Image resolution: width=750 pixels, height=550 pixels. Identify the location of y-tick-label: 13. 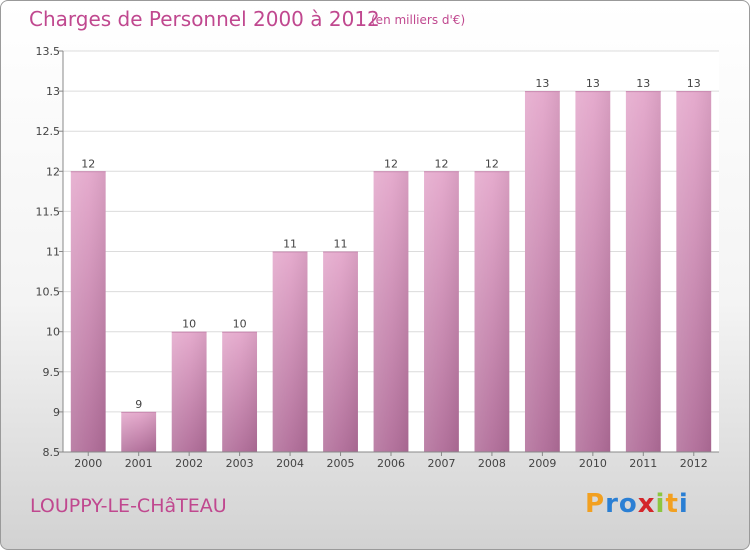
(53, 91).